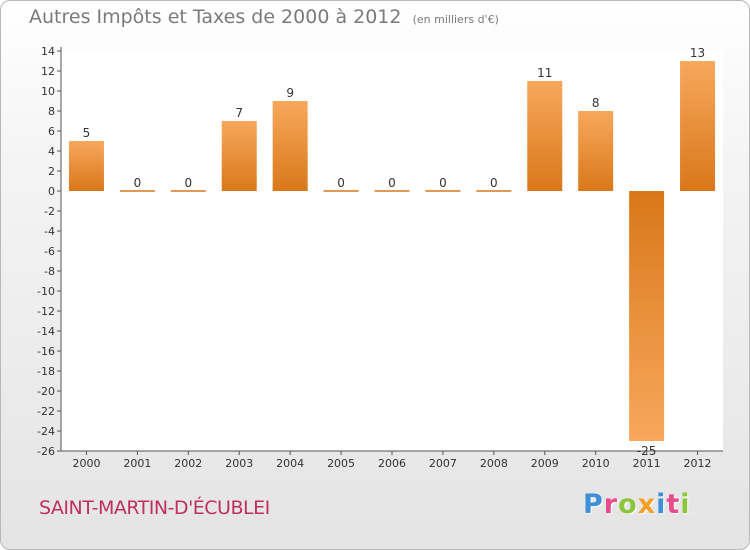  I want to click on x-tick-label: 2004, so click(290, 463).